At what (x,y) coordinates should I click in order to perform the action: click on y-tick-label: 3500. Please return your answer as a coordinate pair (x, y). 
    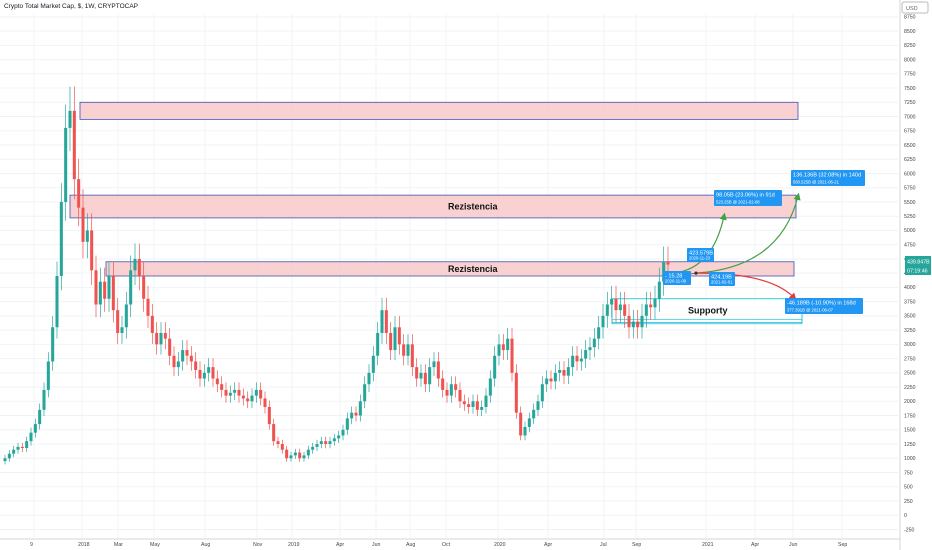
    Looking at the image, I should click on (910, 317).